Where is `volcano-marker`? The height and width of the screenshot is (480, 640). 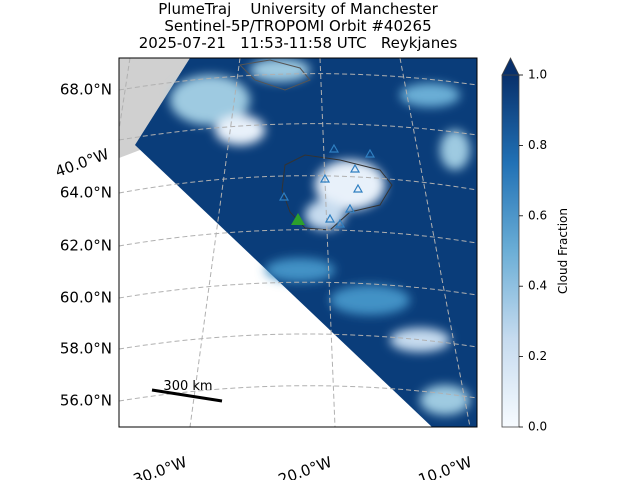
volcano-marker is located at coordinates (298, 219).